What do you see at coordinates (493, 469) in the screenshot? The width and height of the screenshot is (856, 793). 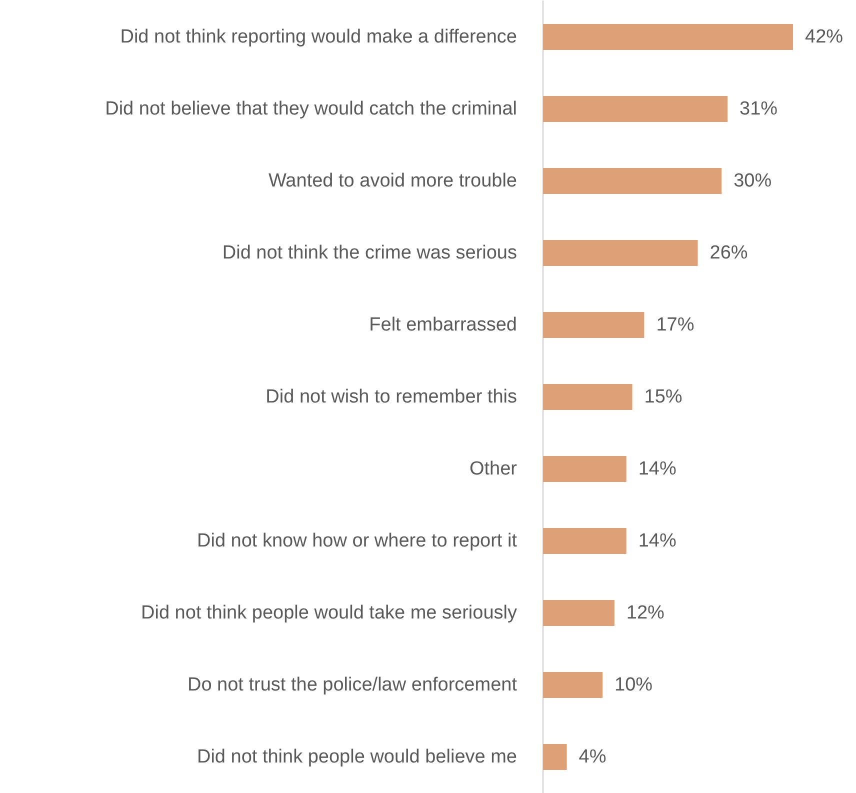 I see `y-tick-label: Other` at bounding box center [493, 469].